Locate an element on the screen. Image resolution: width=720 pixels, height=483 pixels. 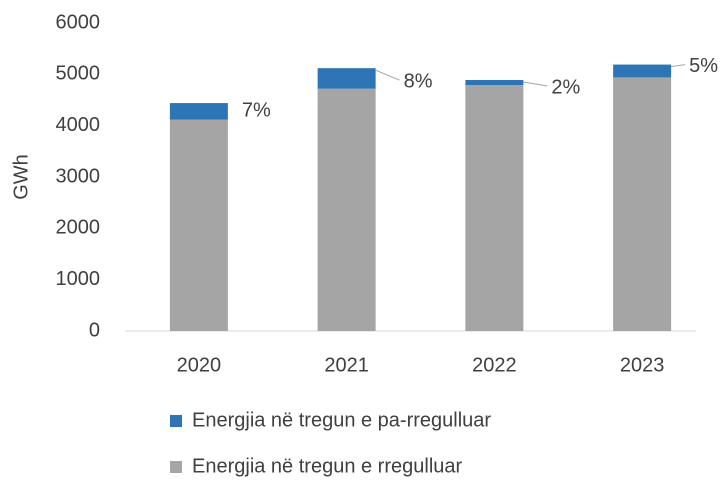
x-tick-label: 2023 is located at coordinates (642, 365).